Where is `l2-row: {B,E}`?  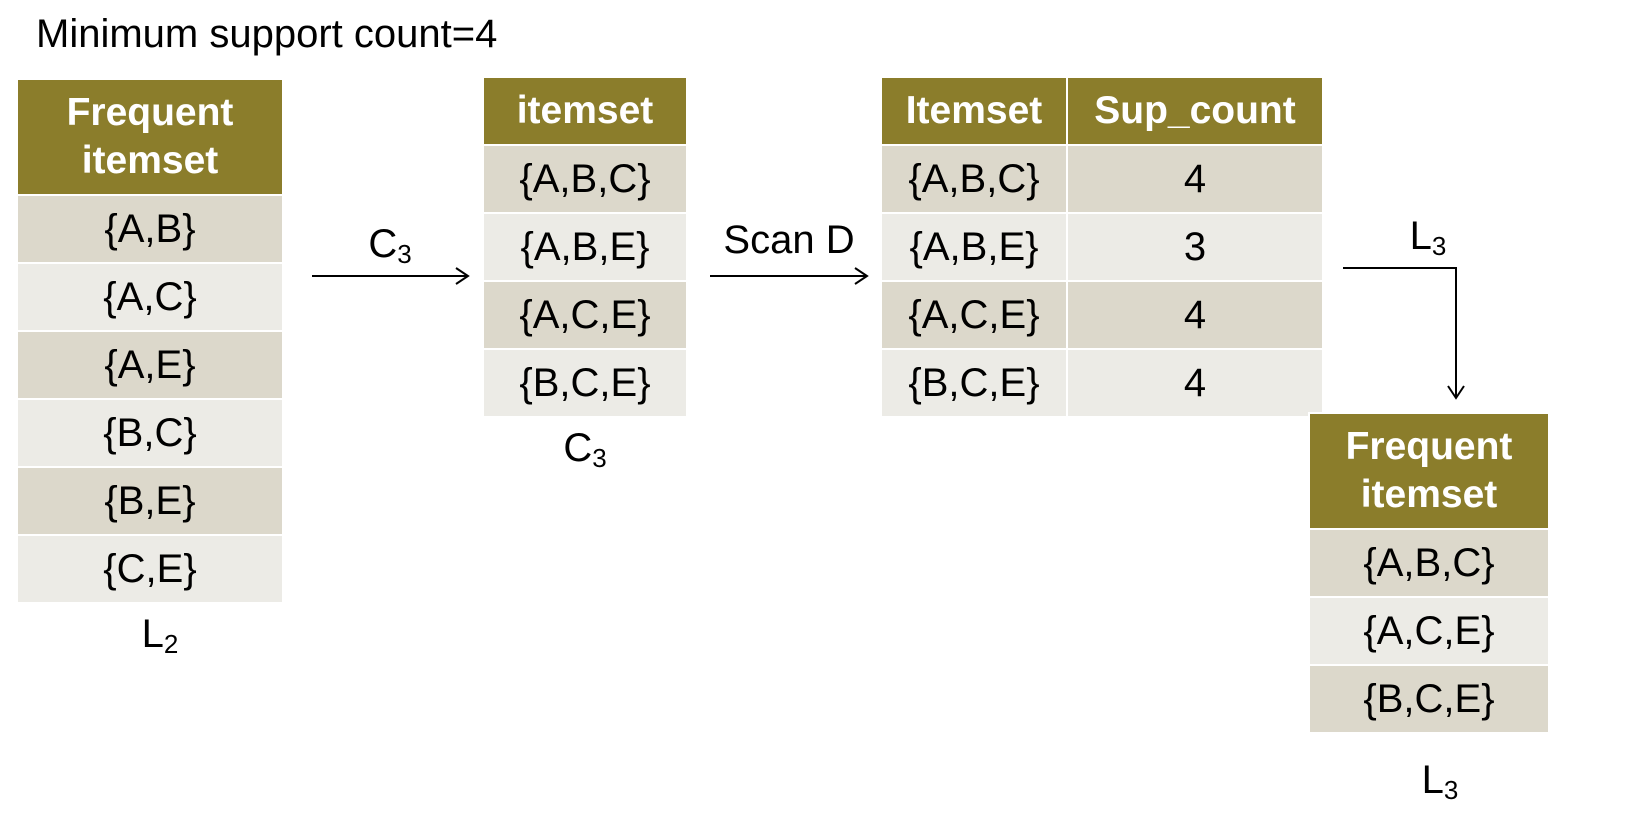
l2-row: {B,E} is located at coordinates (150, 501).